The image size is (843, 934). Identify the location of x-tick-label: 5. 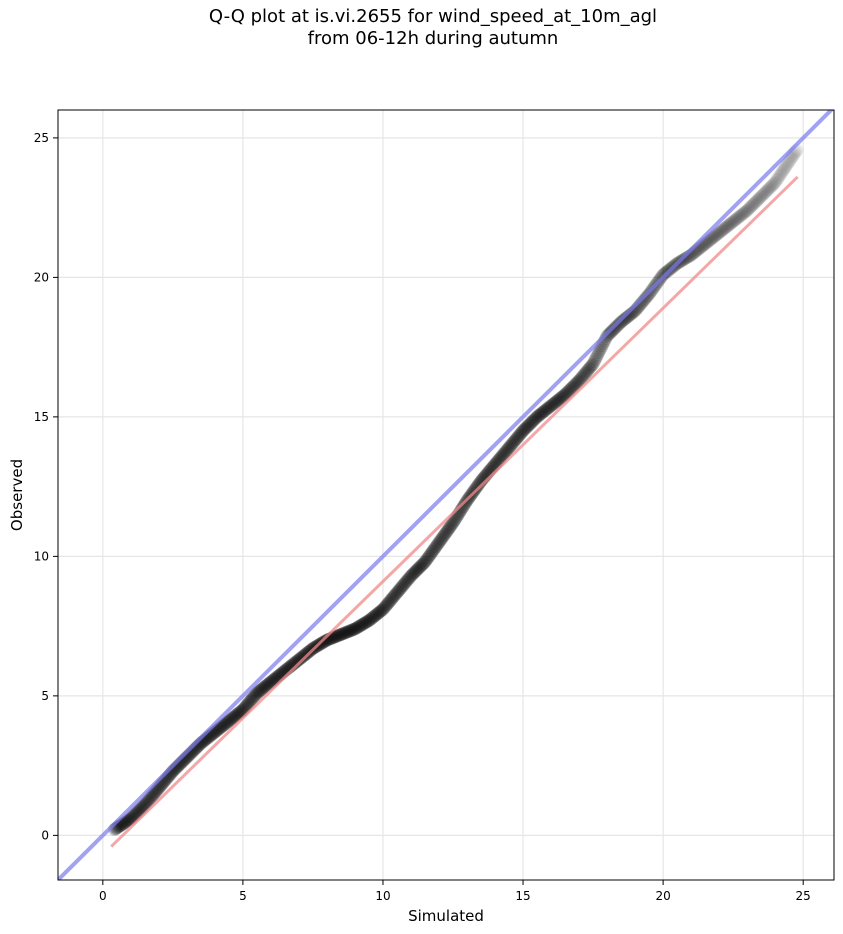
(243, 896).